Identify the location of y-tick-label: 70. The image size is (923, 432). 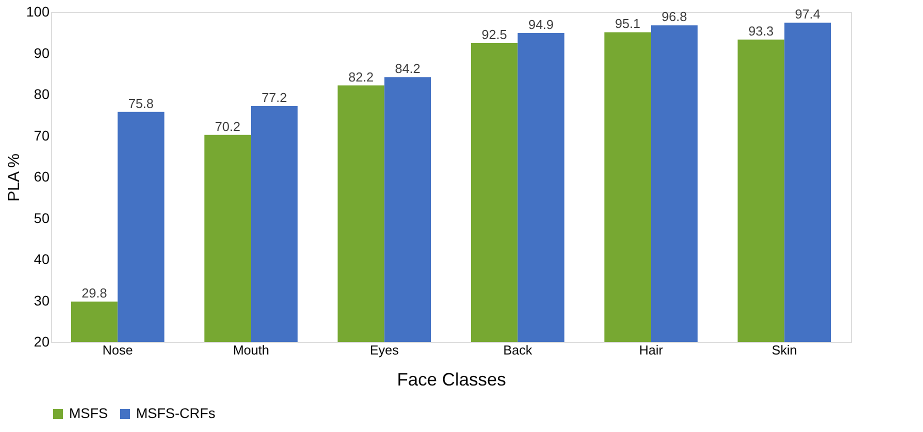
(42, 135).